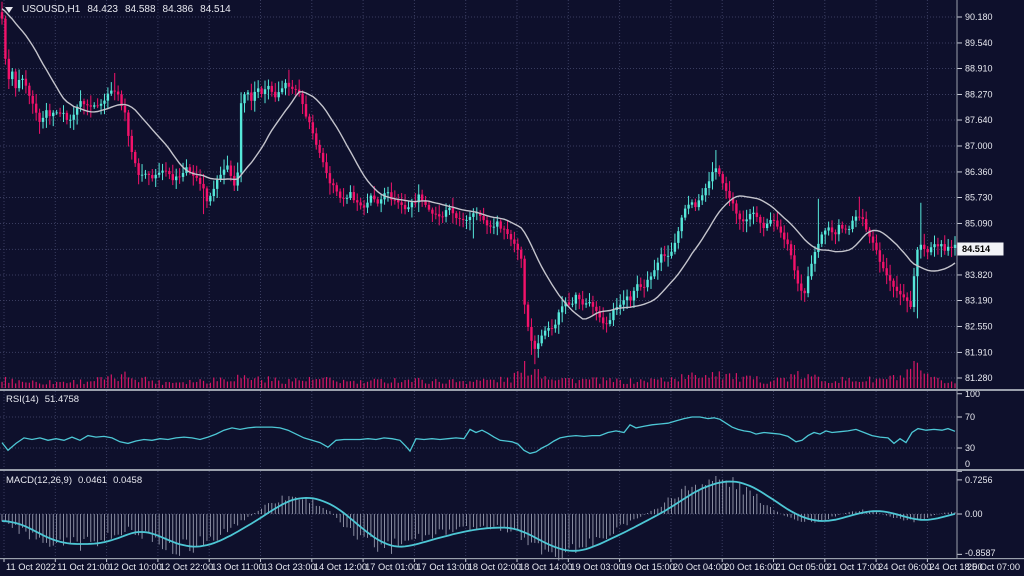 This screenshot has height=576, width=1024. What do you see at coordinates (990, 279) in the screenshot?
I see `price-axis-area` at bounding box center [990, 279].